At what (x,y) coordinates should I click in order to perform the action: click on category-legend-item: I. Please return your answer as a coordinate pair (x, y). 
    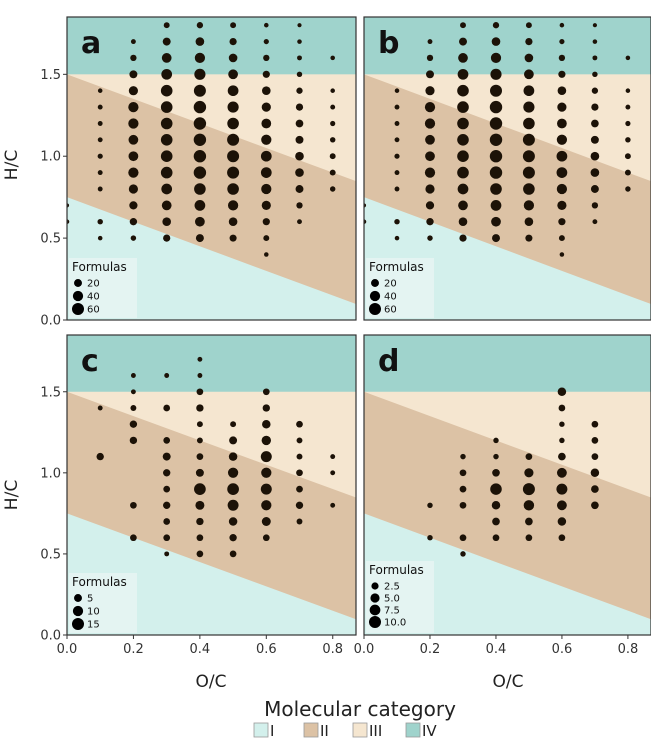
    Looking at the image, I should click on (263, 731).